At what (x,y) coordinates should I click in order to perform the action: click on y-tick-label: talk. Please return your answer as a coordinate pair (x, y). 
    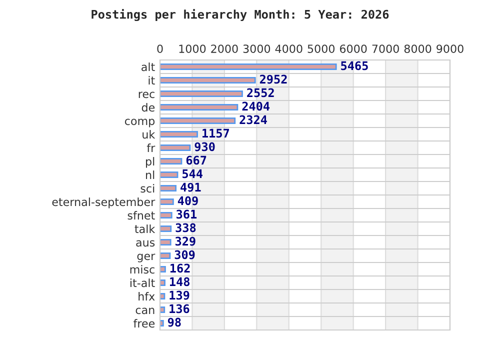
    Looking at the image, I should click on (145, 229).